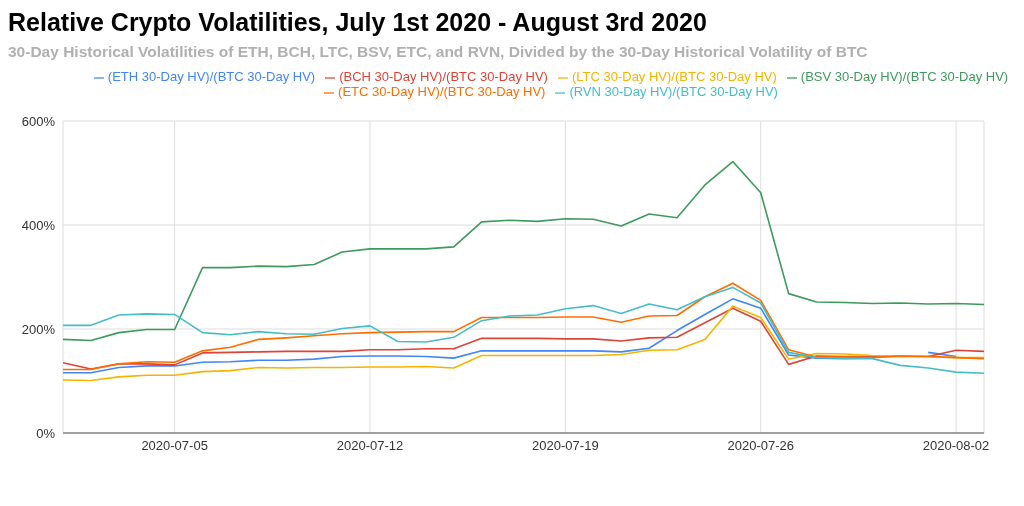 This screenshot has height=506, width=1024. Describe the element at coordinates (211, 76) in the screenshot. I see `legend-label: (ETH 30-Day HV)/(BTC 30-Day HV)` at that location.